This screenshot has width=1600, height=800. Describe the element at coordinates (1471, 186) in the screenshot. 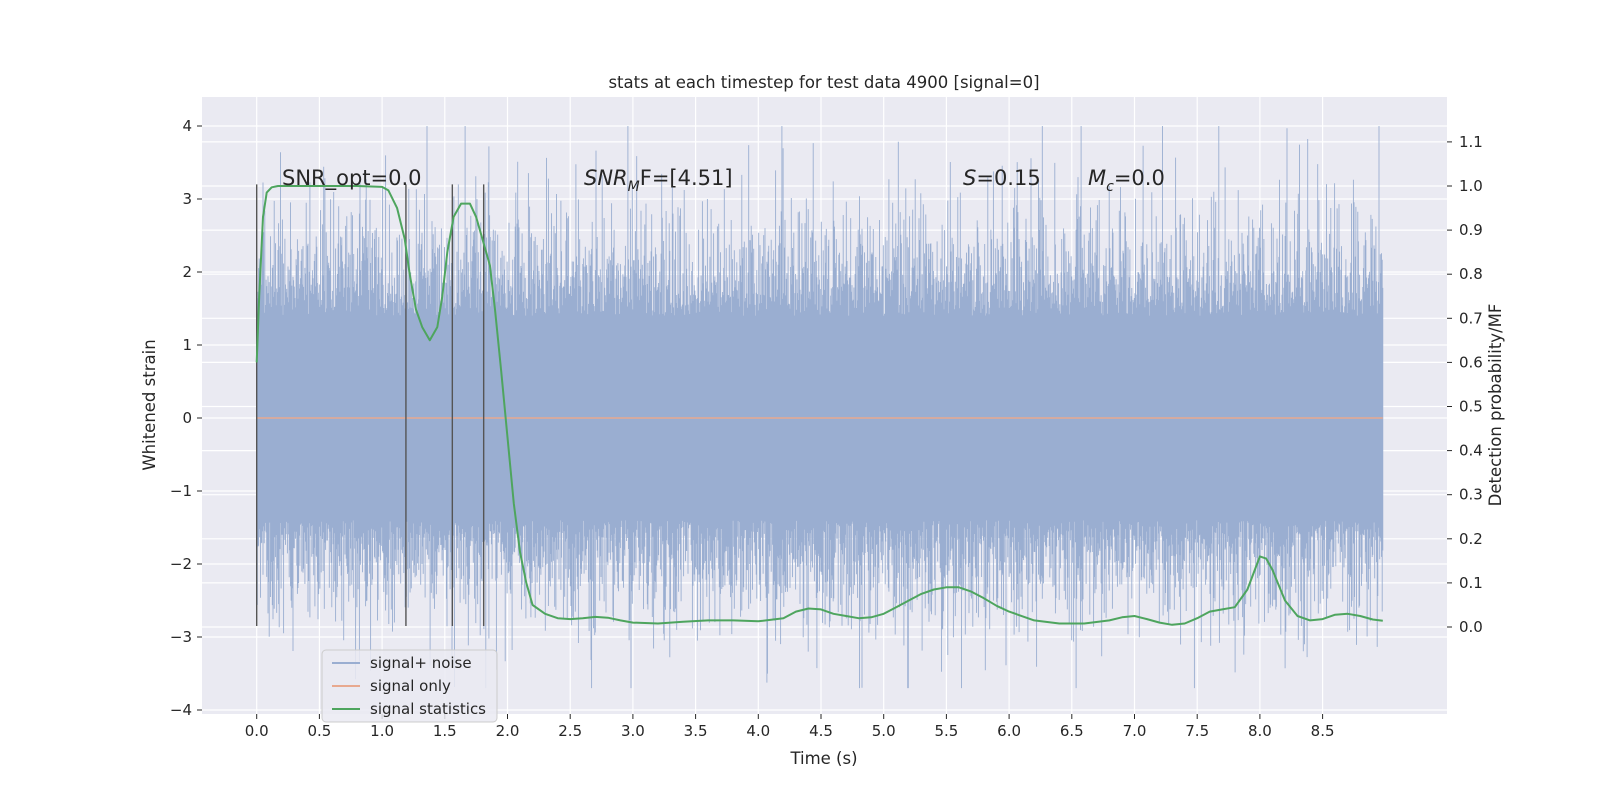

I see `y-right-tick-label: 1.0` at that location.